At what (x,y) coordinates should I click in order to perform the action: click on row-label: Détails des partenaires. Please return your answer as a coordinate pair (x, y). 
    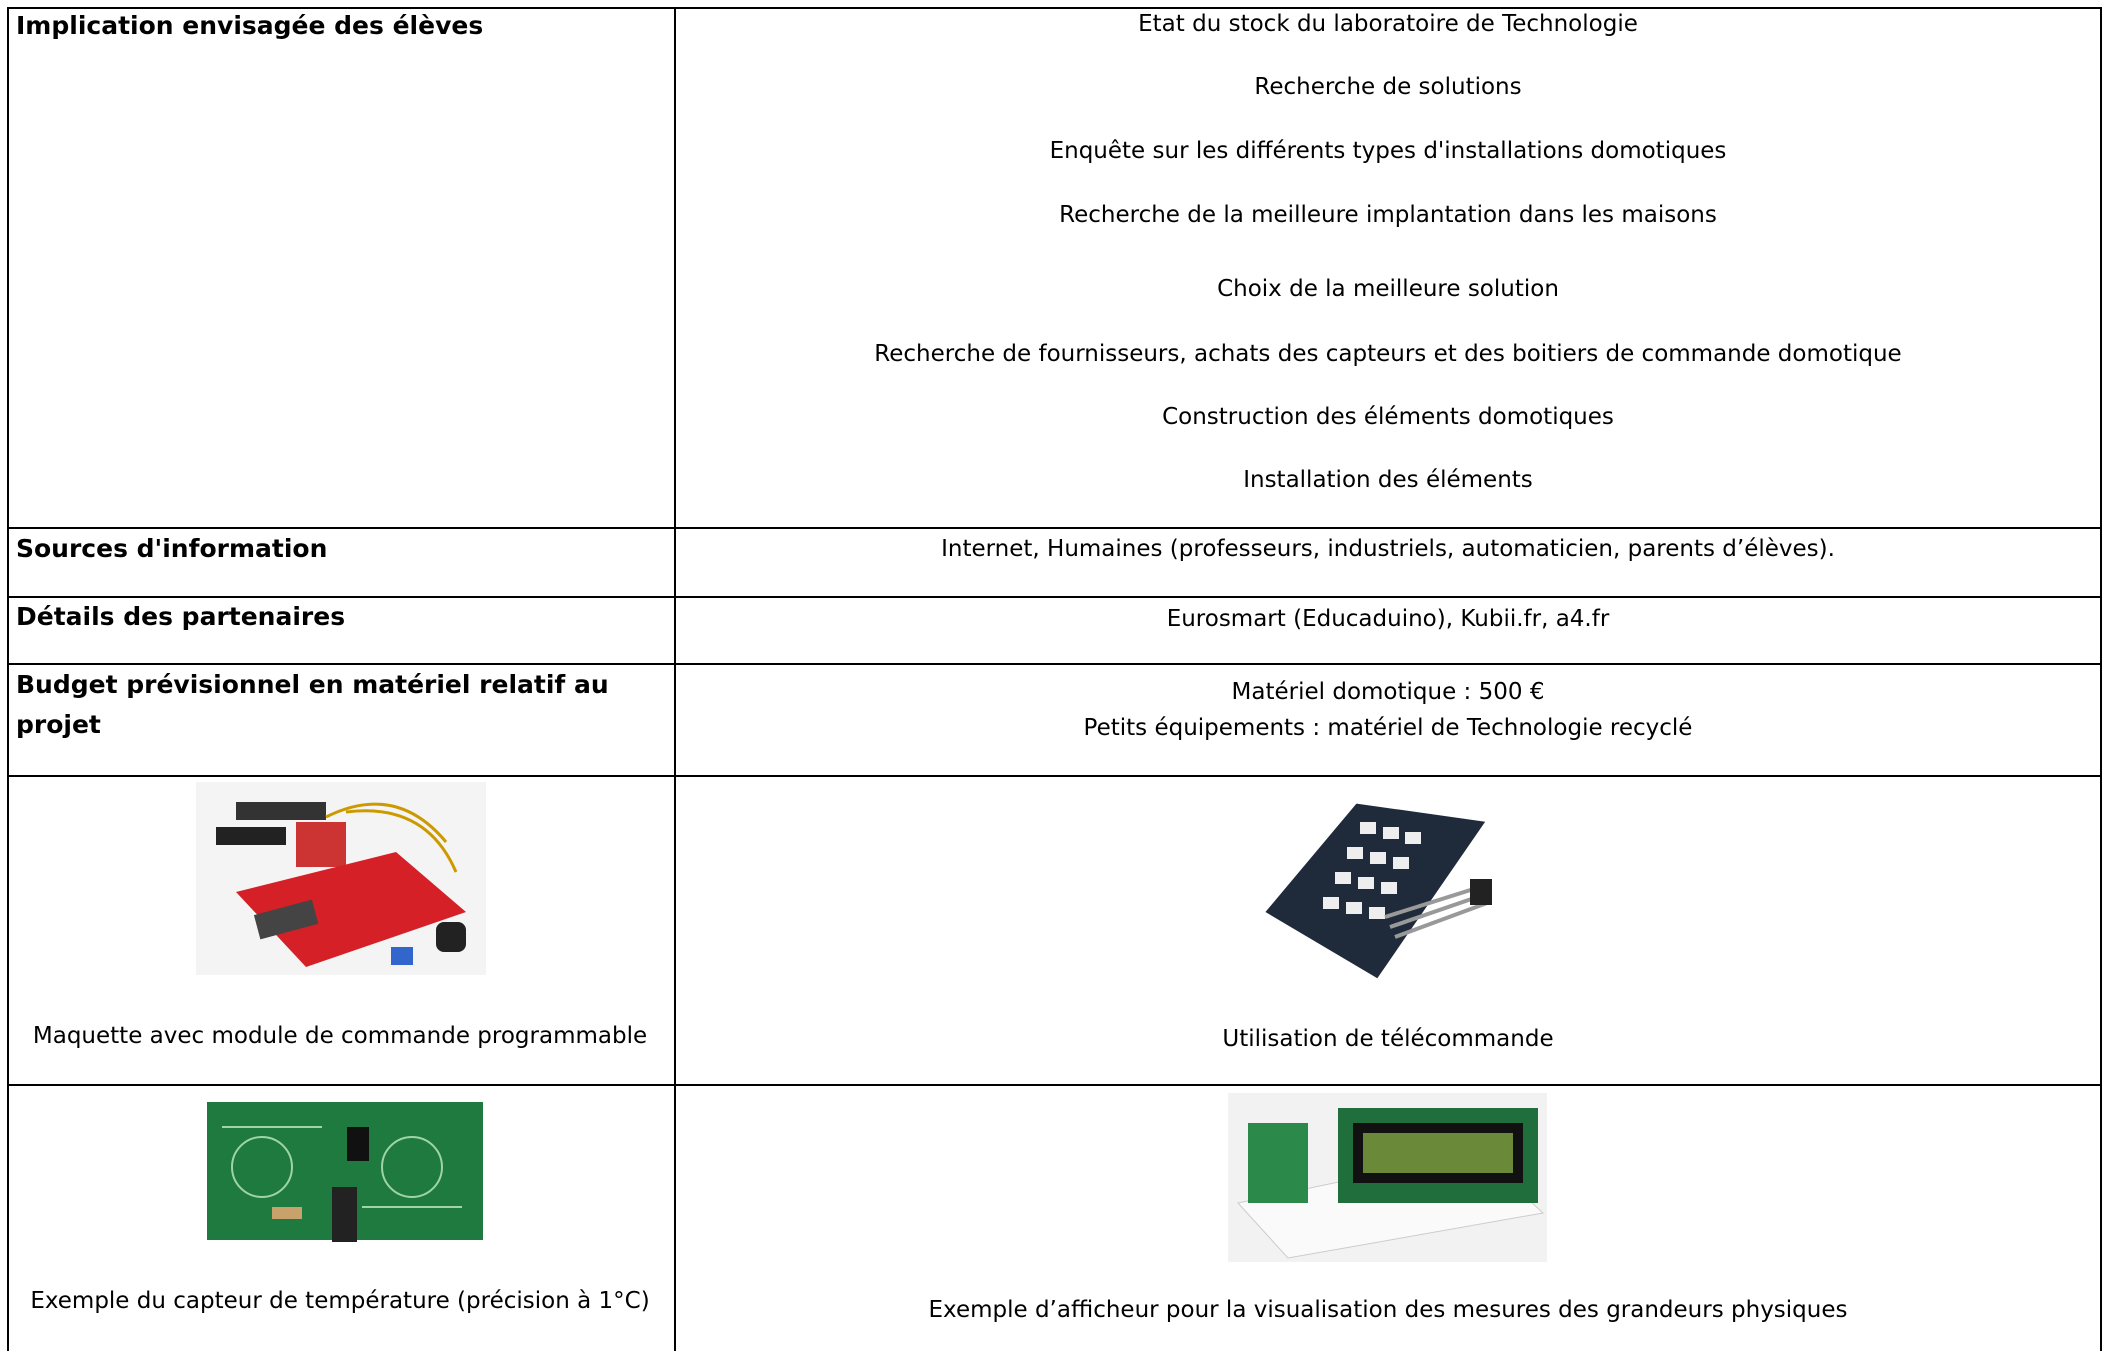
    Looking at the image, I should click on (181, 616).